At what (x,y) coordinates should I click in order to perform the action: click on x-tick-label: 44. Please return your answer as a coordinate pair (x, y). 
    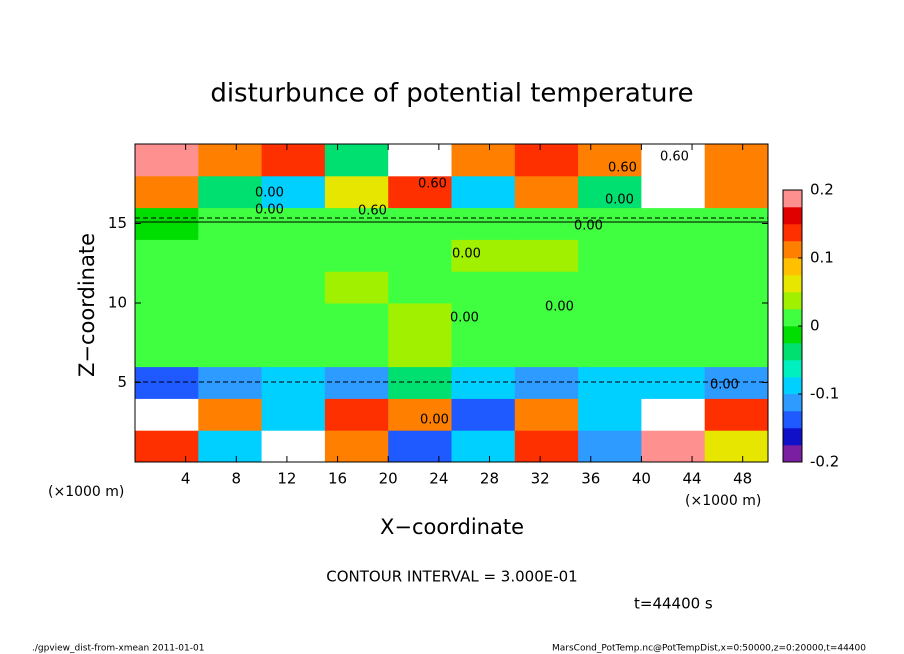
    Looking at the image, I should click on (691, 479).